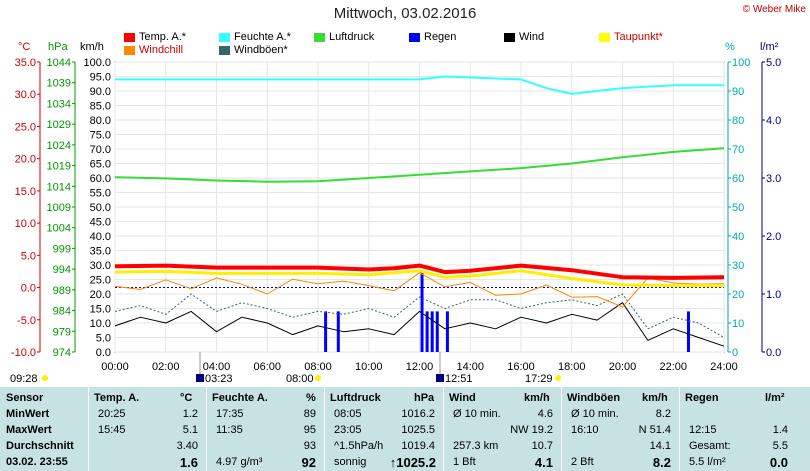 The image size is (810, 471). Describe the element at coordinates (738, 179) in the screenshot. I see `pct-tick-label: 60` at that location.